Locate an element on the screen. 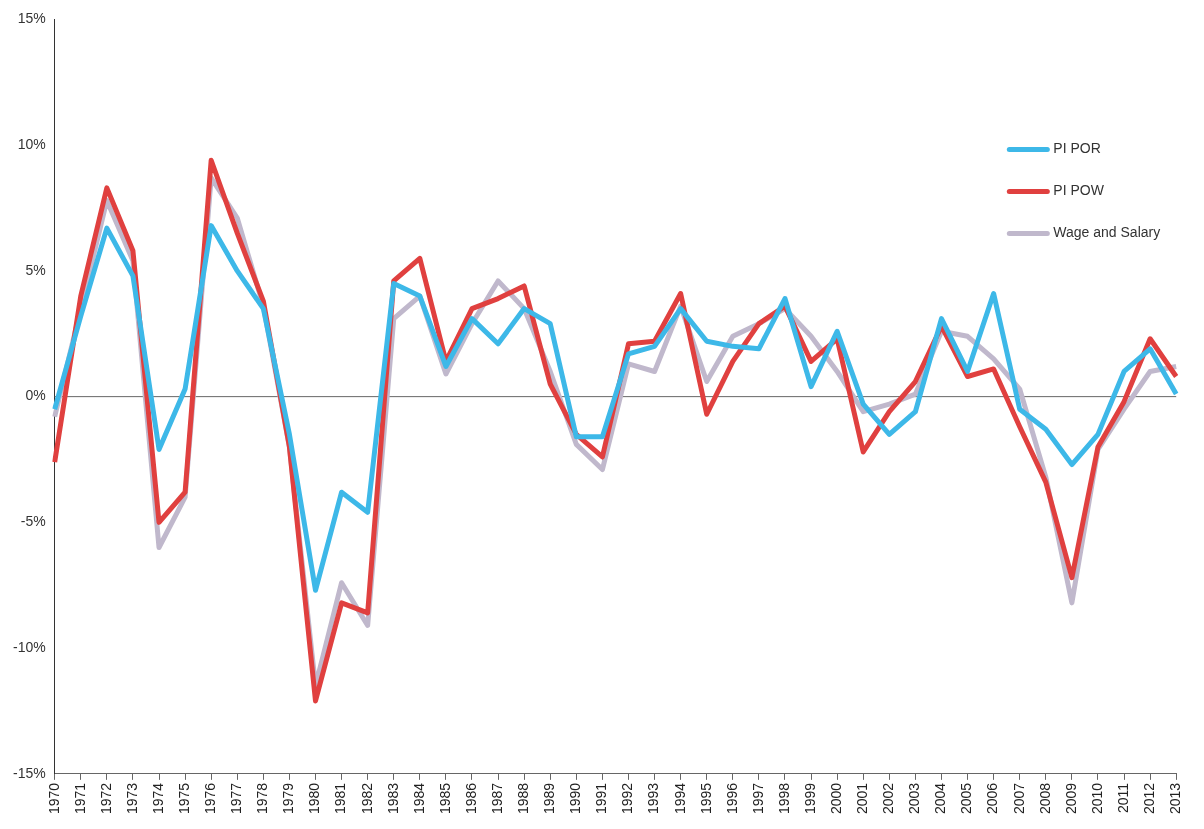  x-tick-label: 1989 is located at coordinates (549, 798).